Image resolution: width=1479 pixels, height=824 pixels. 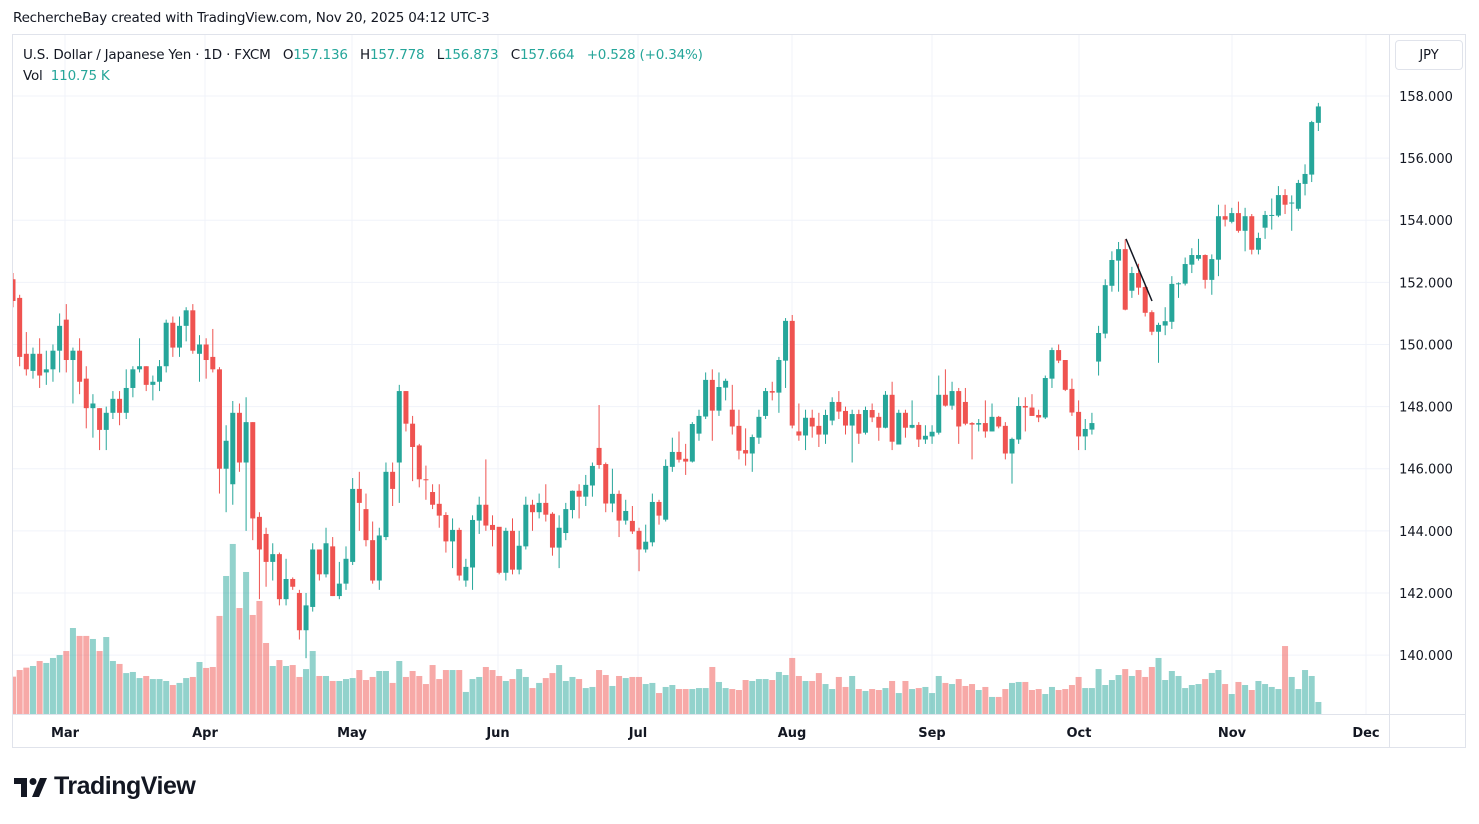 What do you see at coordinates (105, 786) in the screenshot?
I see `tradingview-logo: TradingView` at bounding box center [105, 786].